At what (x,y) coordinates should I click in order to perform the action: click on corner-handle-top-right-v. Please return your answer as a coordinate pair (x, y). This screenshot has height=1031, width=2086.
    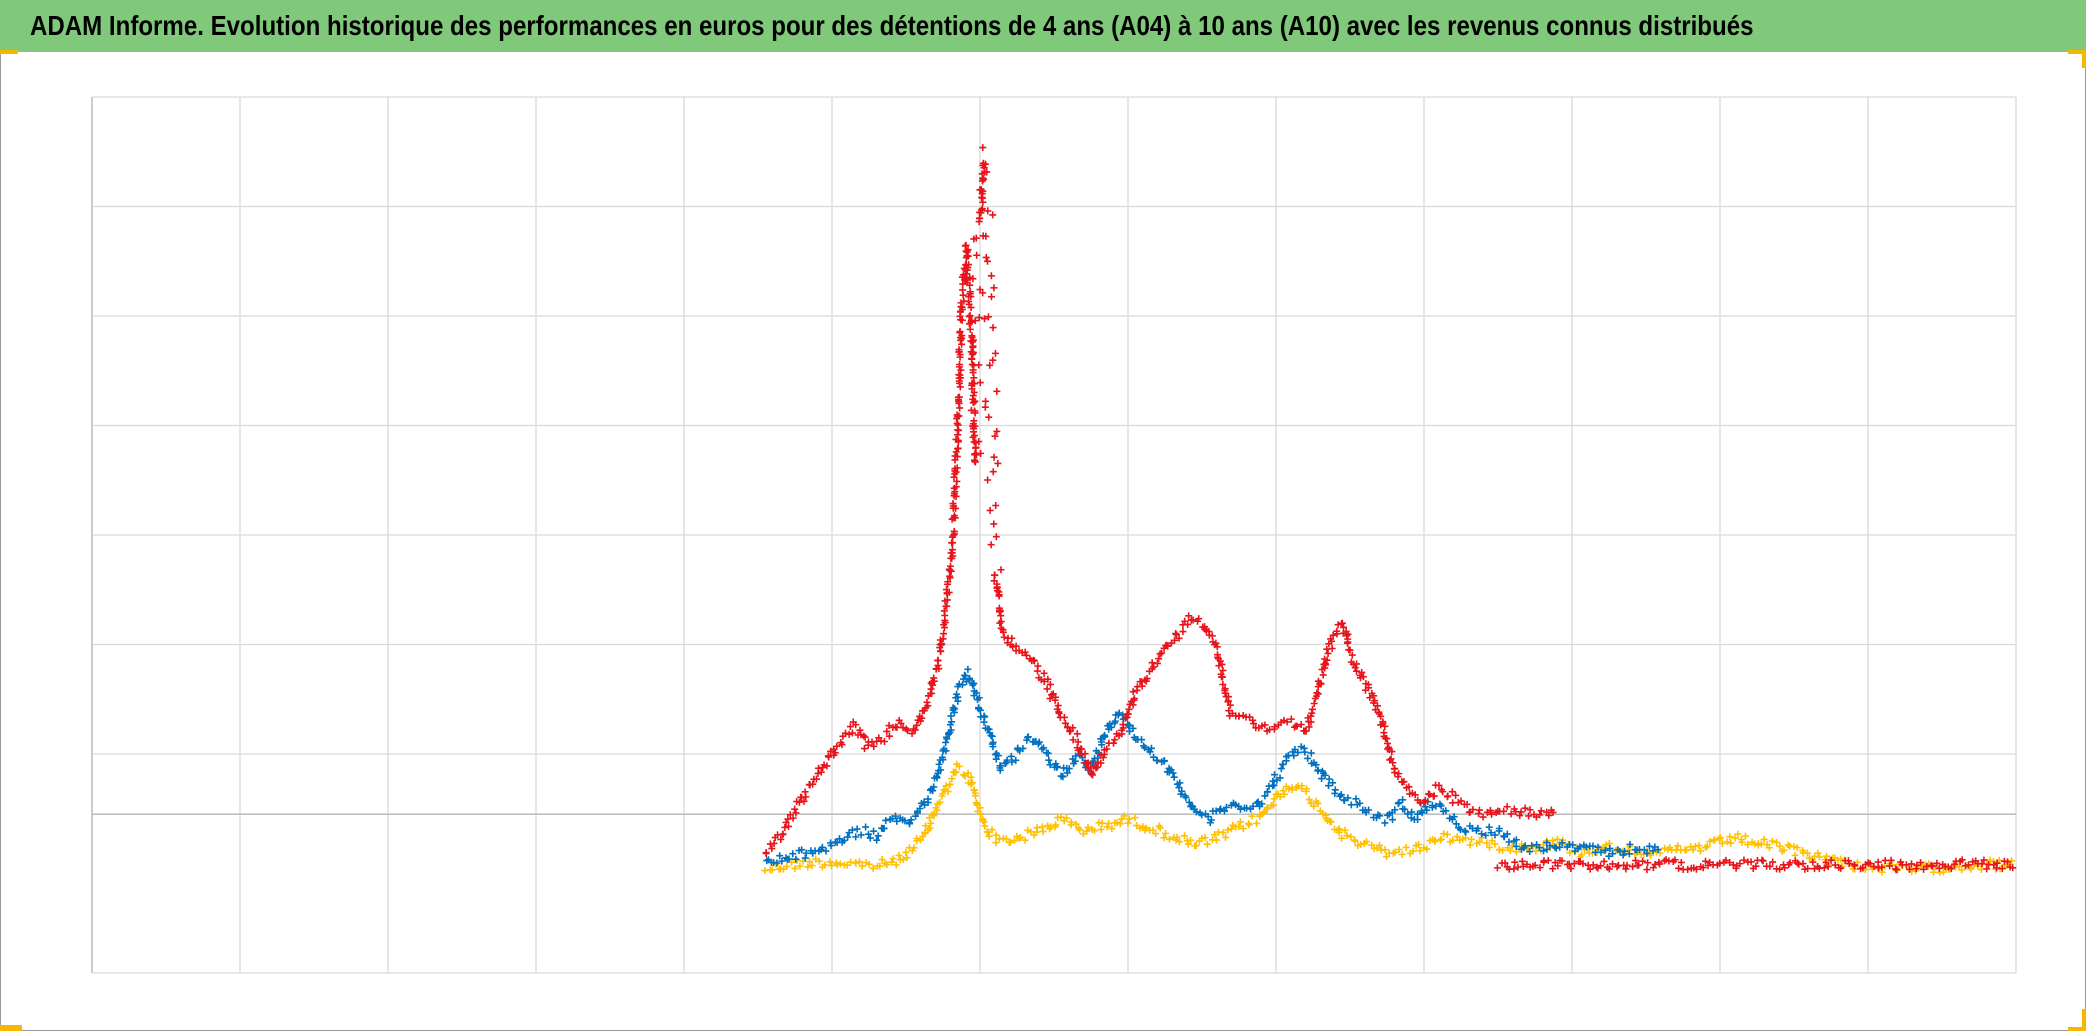
    Looking at the image, I should click on (2084, 59).